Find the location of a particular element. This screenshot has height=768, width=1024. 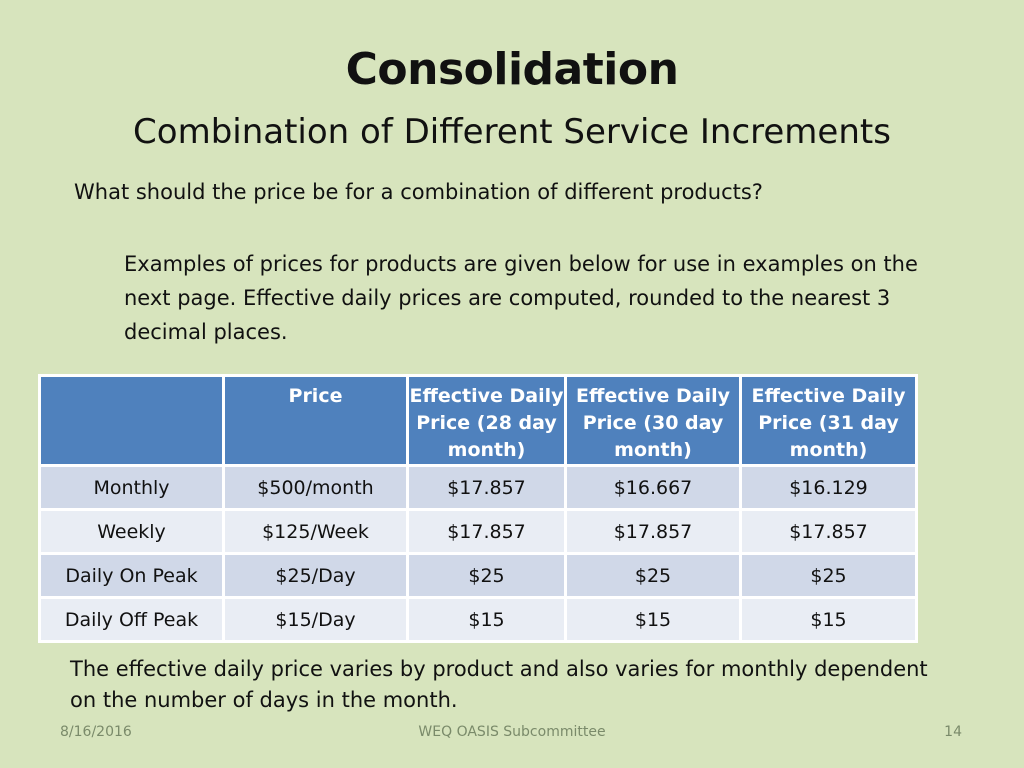

table-row: Daily Off Peak $15/Day $15 $15 $15 is located at coordinates (478, 619).